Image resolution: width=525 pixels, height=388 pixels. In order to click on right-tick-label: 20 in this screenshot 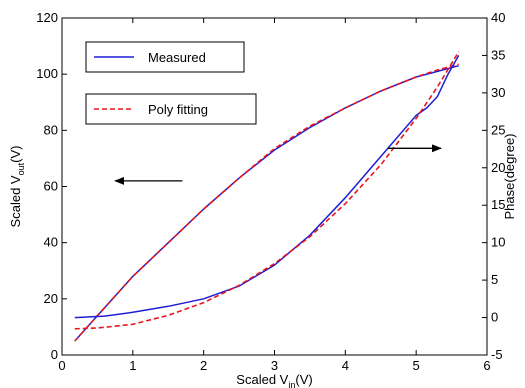, I will do `click(498, 167)`.